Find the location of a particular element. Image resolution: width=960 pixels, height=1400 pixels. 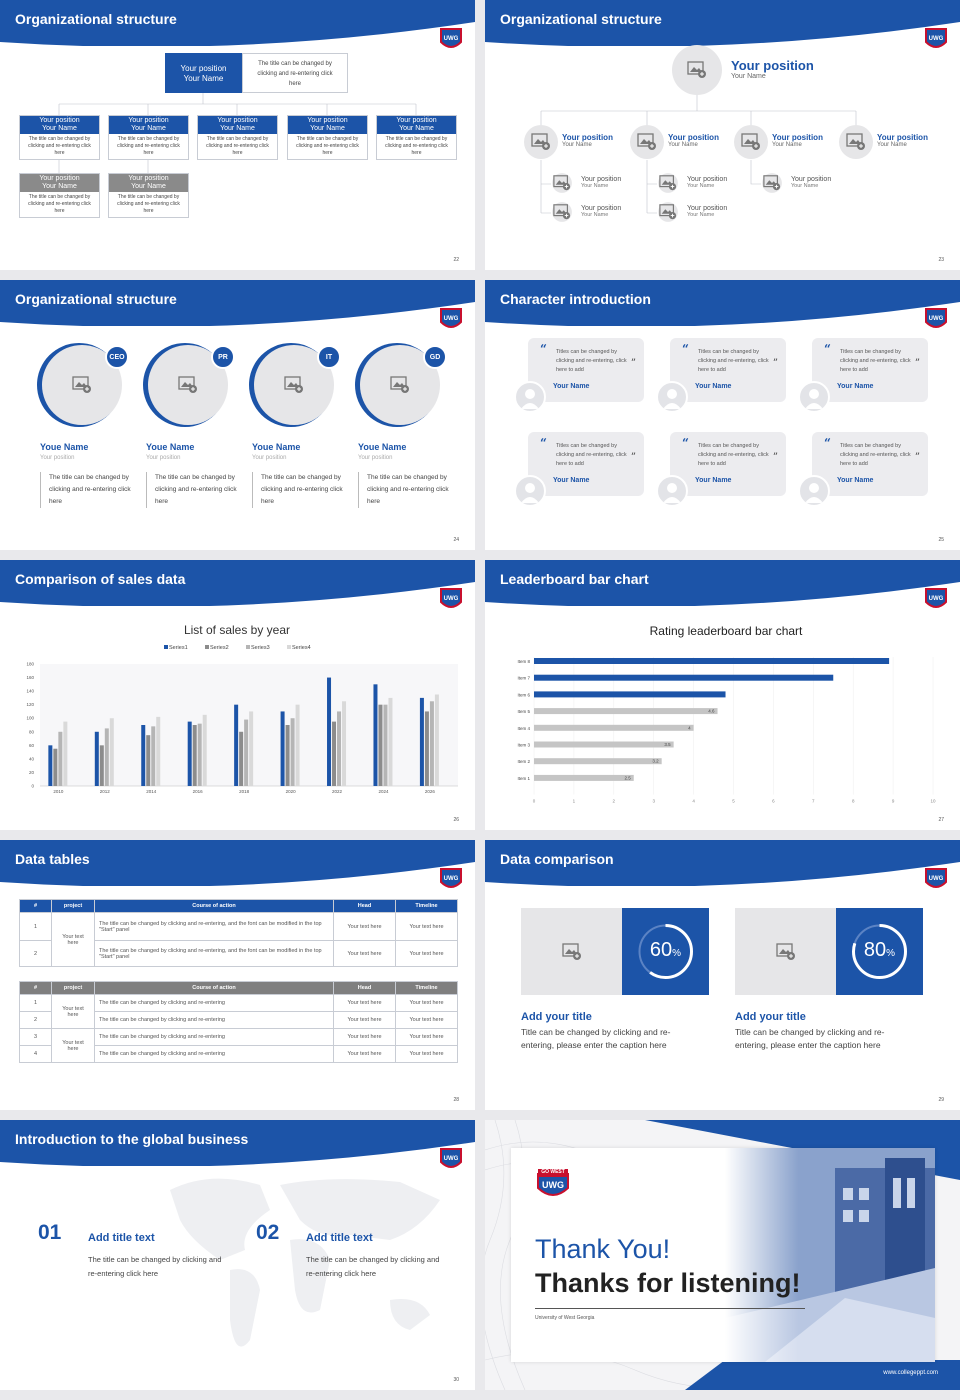

percent-value: 80% is located at coordinates (879, 950).